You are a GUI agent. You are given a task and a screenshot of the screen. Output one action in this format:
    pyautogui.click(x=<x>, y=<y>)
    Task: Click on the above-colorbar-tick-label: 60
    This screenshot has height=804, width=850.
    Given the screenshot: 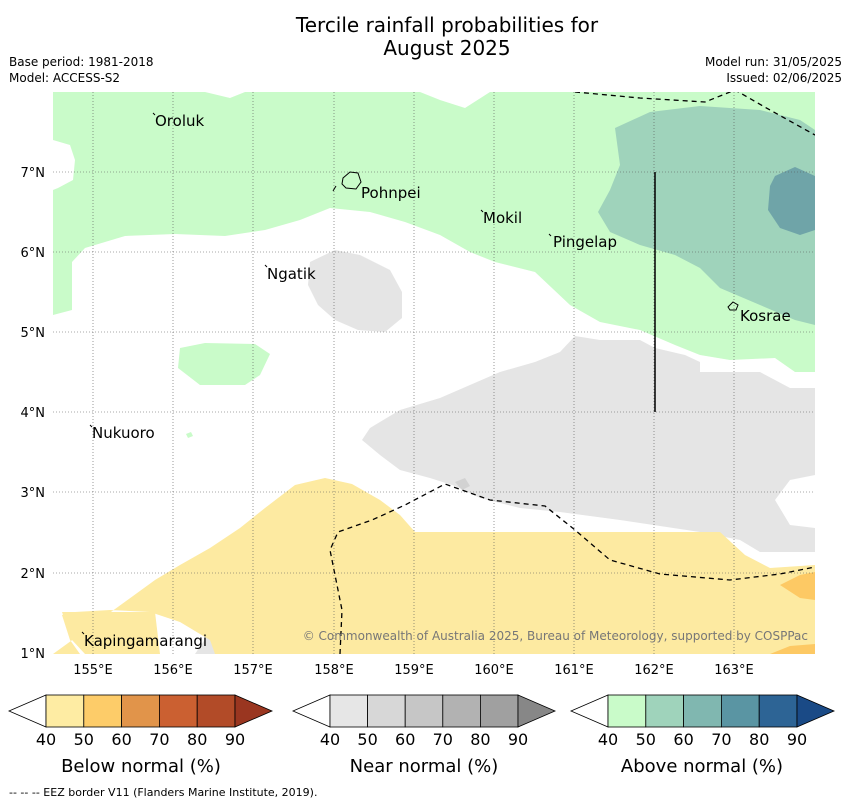 What is the action you would take?
    pyautogui.click(x=683, y=739)
    